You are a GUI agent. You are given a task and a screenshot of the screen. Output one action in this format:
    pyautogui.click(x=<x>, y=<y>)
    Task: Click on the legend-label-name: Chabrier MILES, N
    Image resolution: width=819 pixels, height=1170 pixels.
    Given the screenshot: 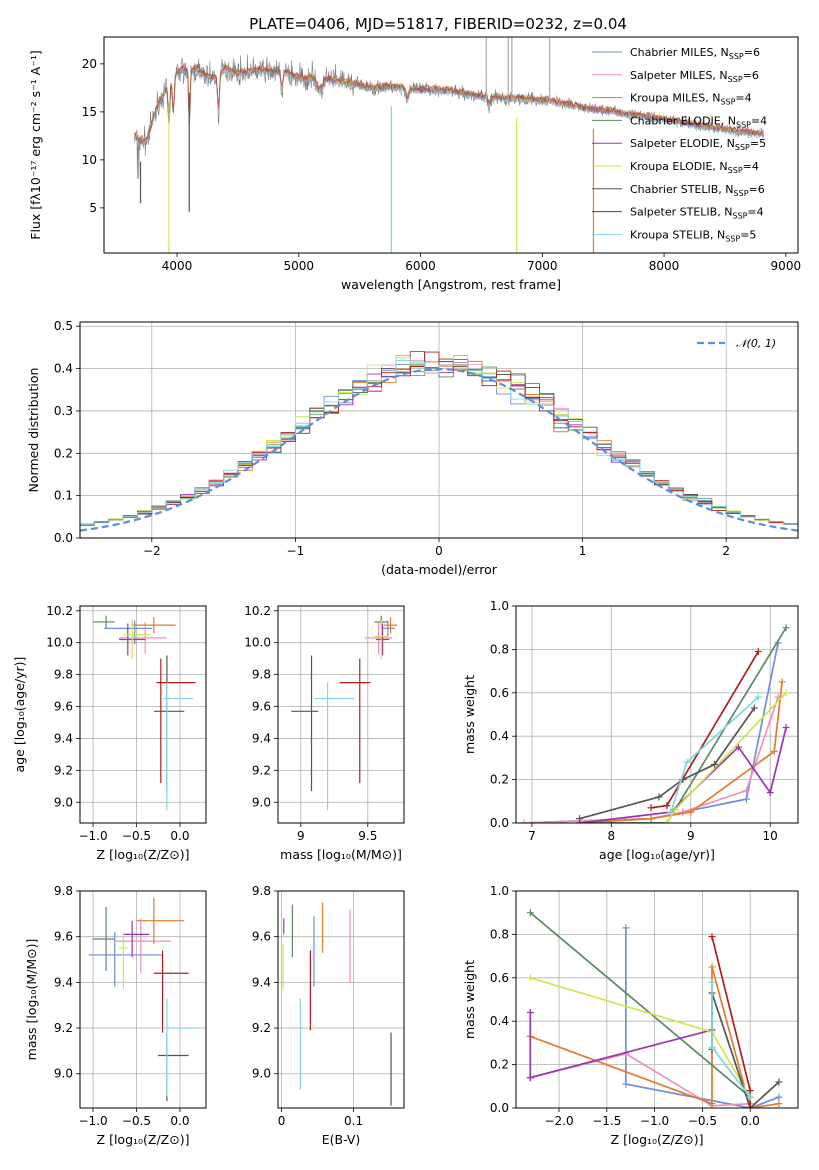 What is the action you would take?
    pyautogui.click(x=679, y=52)
    